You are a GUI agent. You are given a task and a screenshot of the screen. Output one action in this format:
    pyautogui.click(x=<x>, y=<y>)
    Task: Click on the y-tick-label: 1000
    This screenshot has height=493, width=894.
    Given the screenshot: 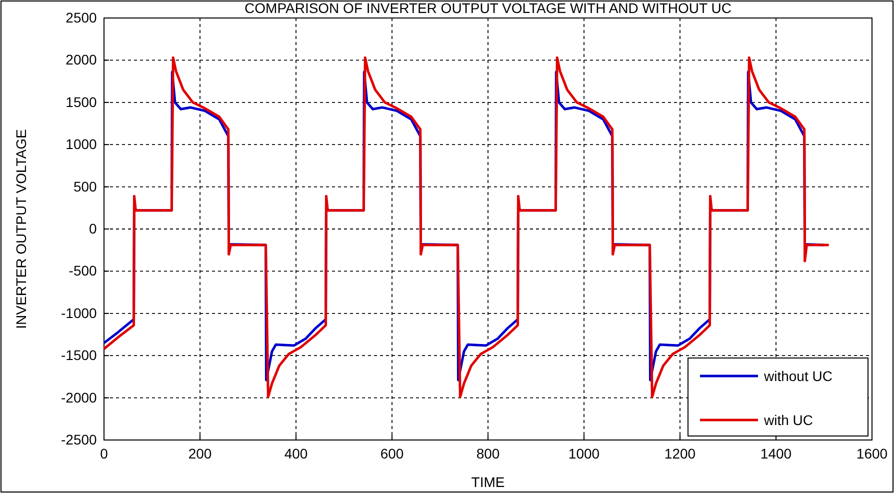 What is the action you would take?
    pyautogui.click(x=81, y=144)
    